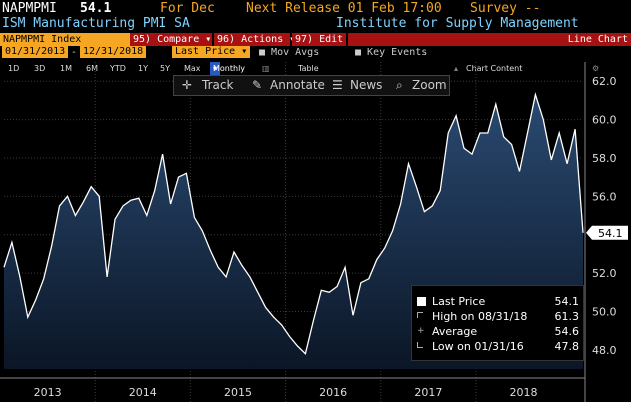 Image resolution: width=631 pixels, height=402 pixels. Describe the element at coordinates (567, 346) in the screenshot. I see `legend-low-value: 47.8` at that location.